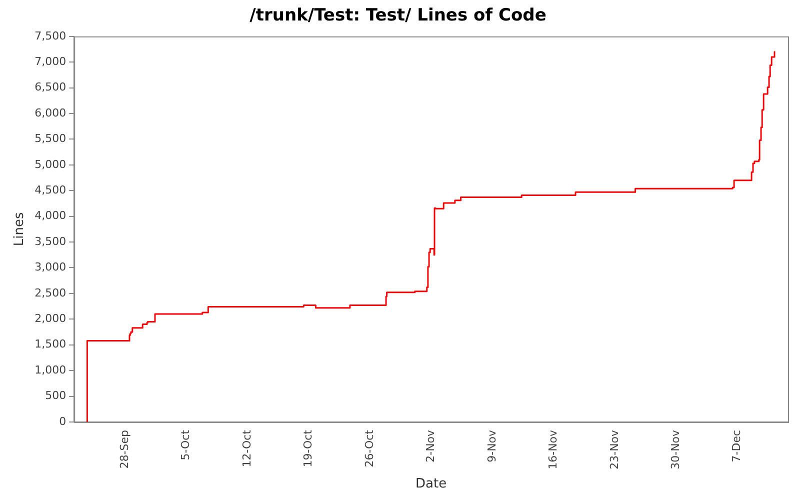  Describe the element at coordinates (675, 449) in the screenshot. I see `x-tick-label: 30-Nov` at that location.